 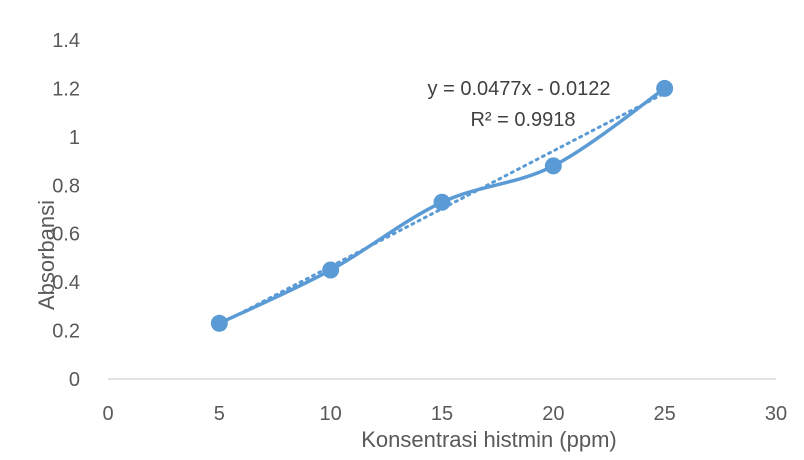 I want to click on y-tick-label: 0, so click(x=74, y=380).